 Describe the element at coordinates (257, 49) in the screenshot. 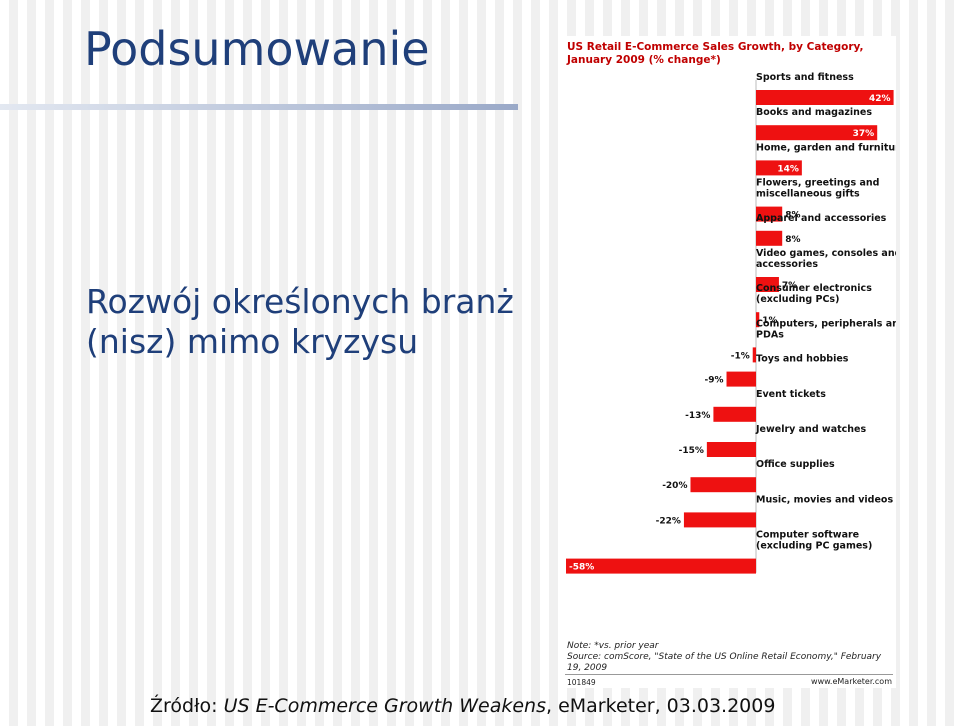

I see `slide-title: Podsumowanie` at that location.